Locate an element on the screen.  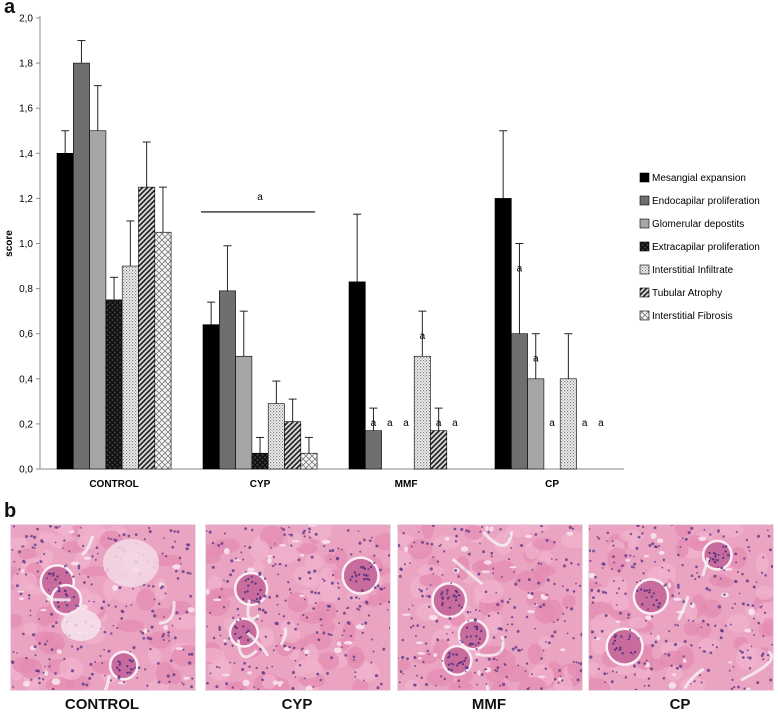
x-category-label: CONTROL is located at coordinates (113, 484).